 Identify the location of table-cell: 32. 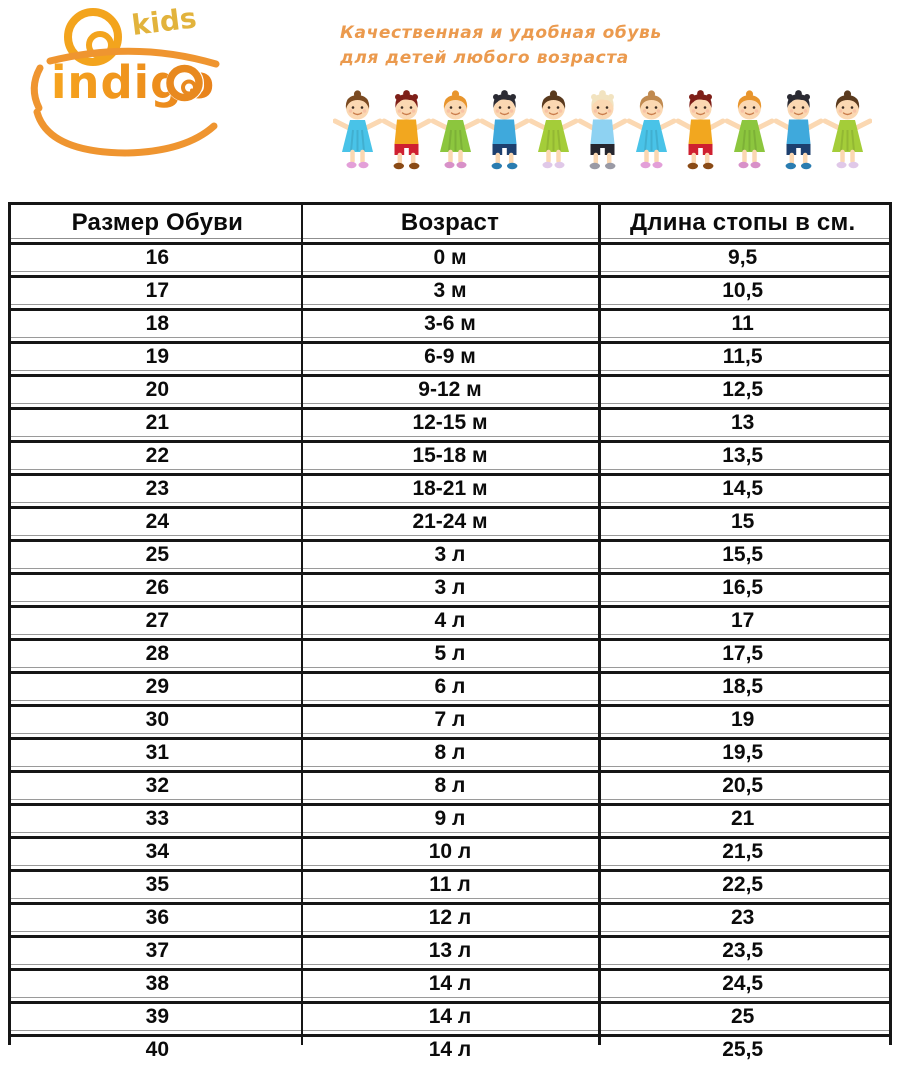
(157, 785).